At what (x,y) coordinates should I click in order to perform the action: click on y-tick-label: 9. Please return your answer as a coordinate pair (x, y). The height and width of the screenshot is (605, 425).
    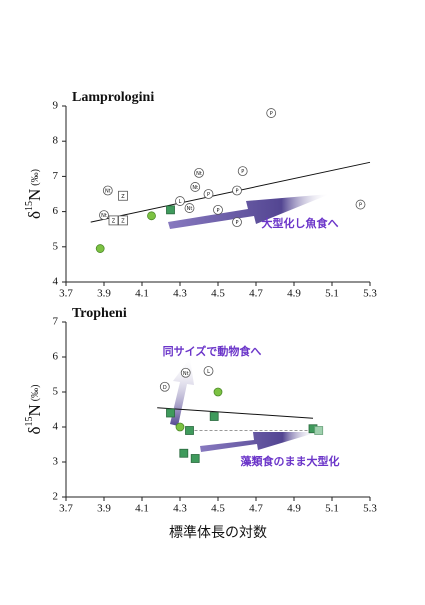
    Looking at the image, I should click on (56, 106).